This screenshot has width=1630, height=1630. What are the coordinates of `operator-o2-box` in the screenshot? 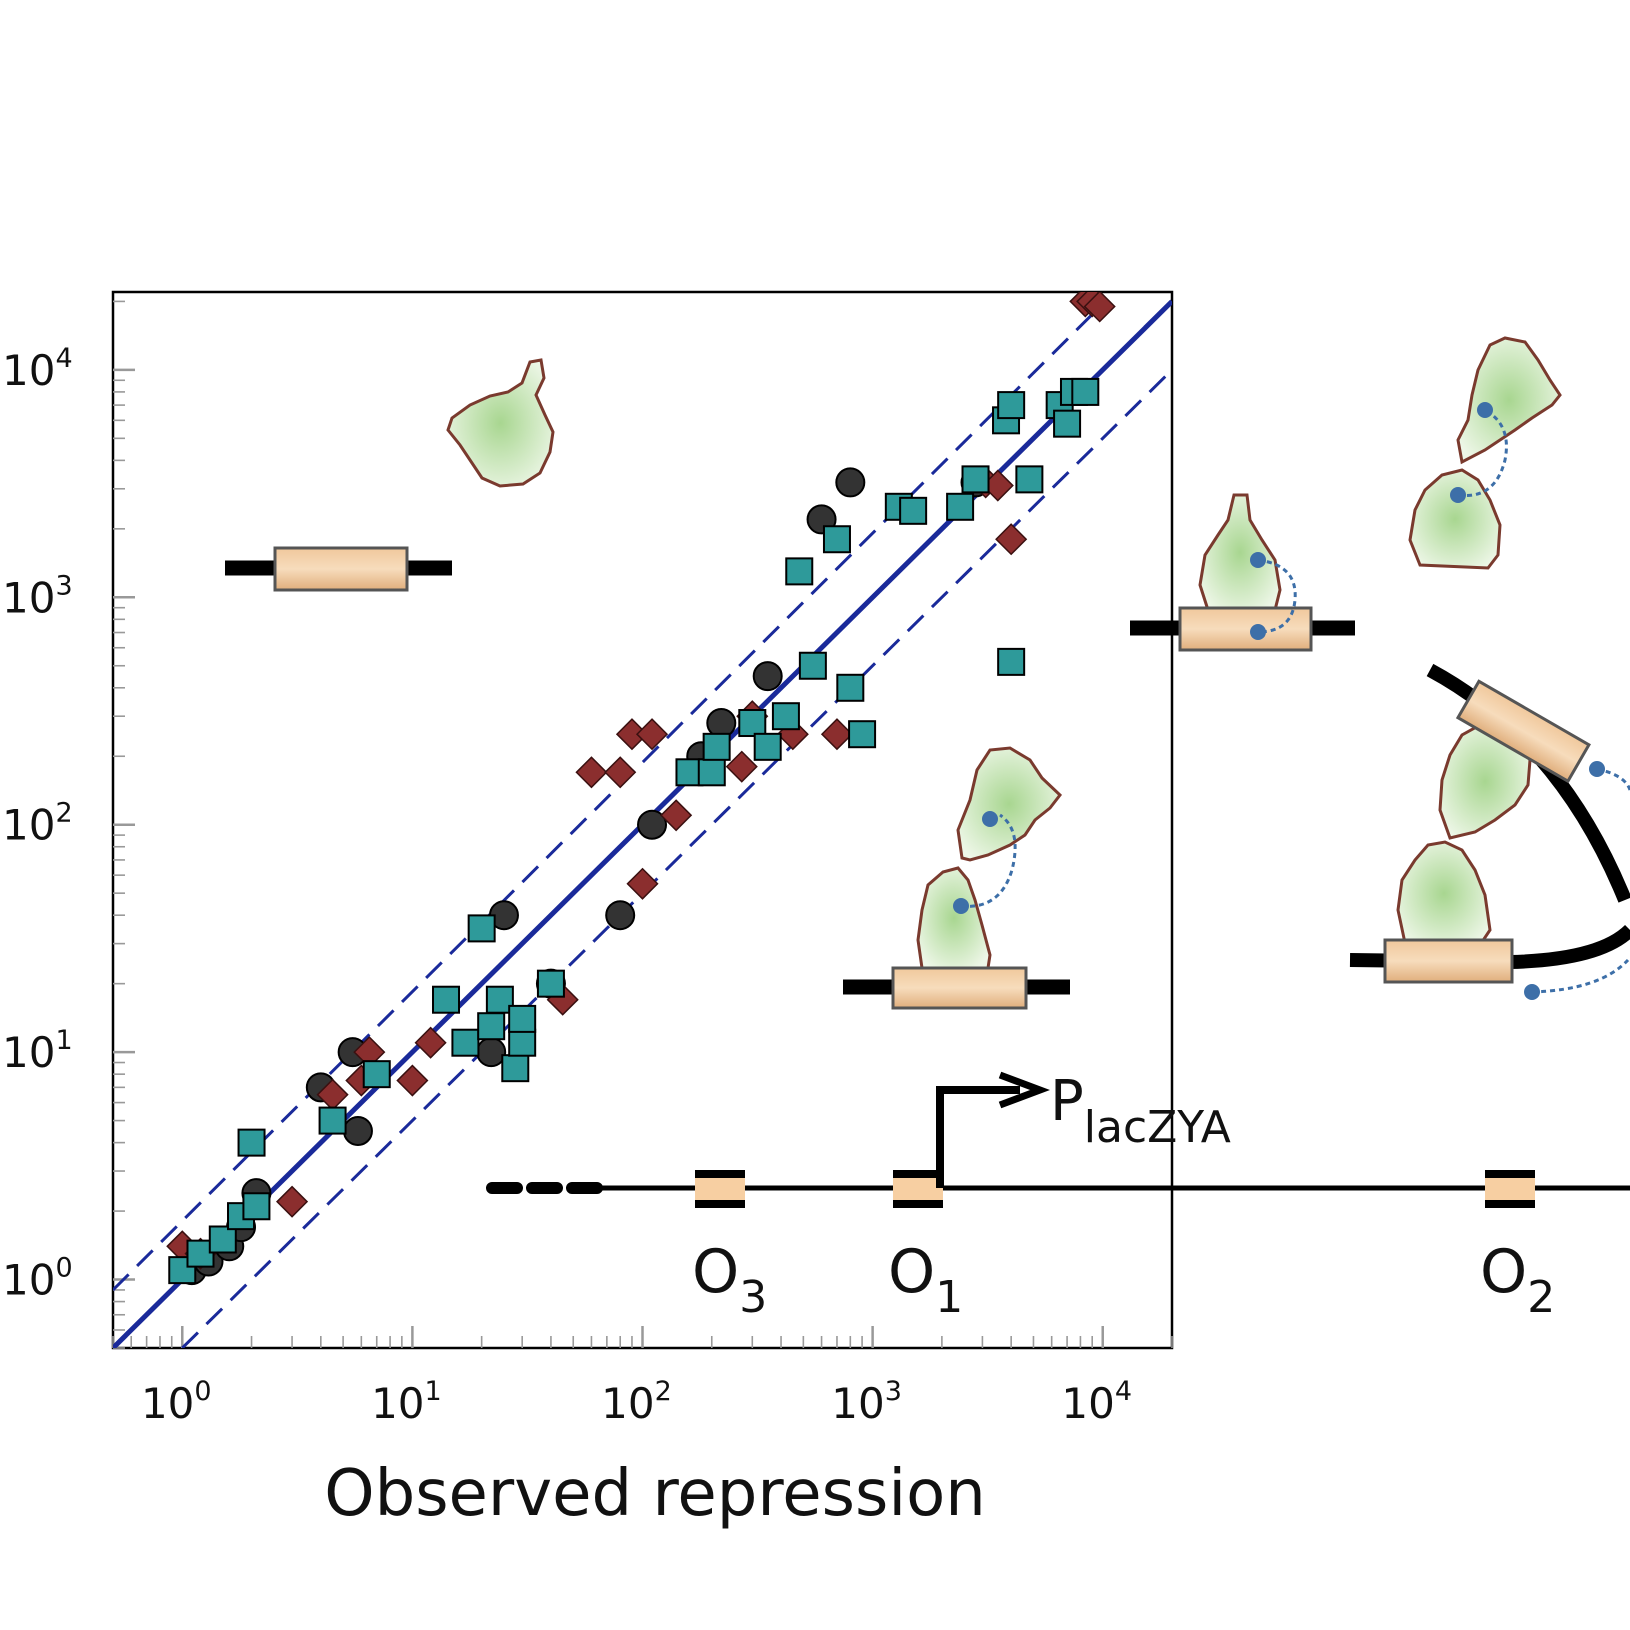 It's located at (1510, 1189).